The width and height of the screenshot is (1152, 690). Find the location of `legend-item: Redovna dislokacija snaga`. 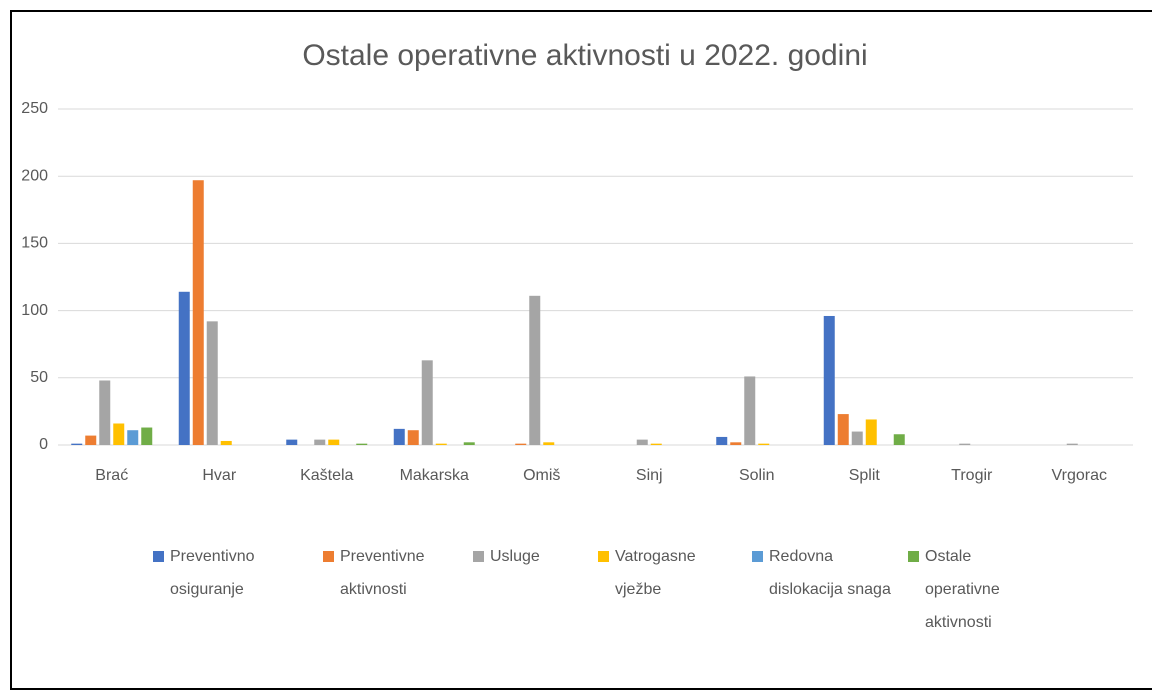

legend-item: Redovna dislokacija snaga is located at coordinates (823, 573).